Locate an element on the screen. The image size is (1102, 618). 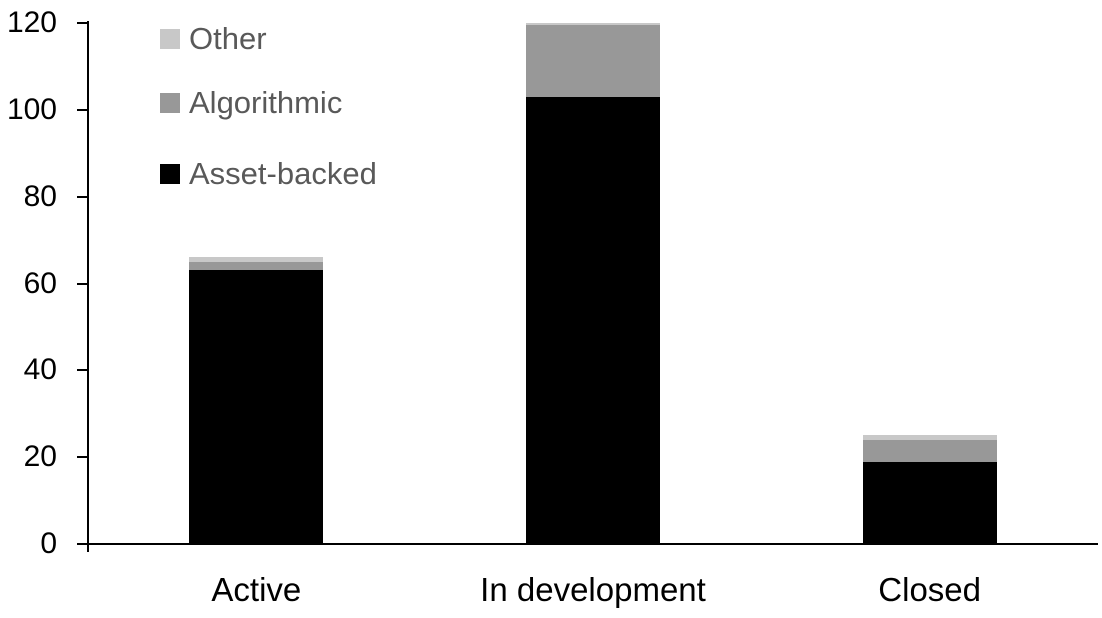
x-axis-line is located at coordinates (588, 544).